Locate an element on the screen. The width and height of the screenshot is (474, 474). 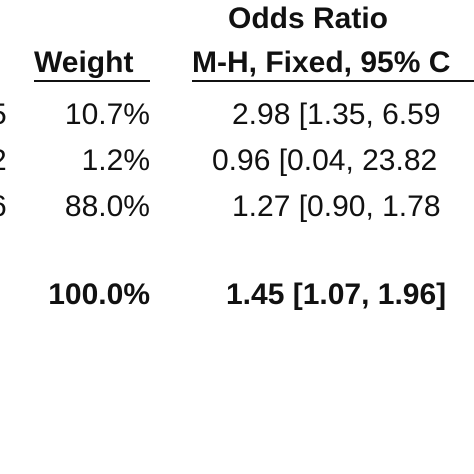
row-3-odds-ratio: 1.27 [0.90, 1.78 is located at coordinates (336, 206).